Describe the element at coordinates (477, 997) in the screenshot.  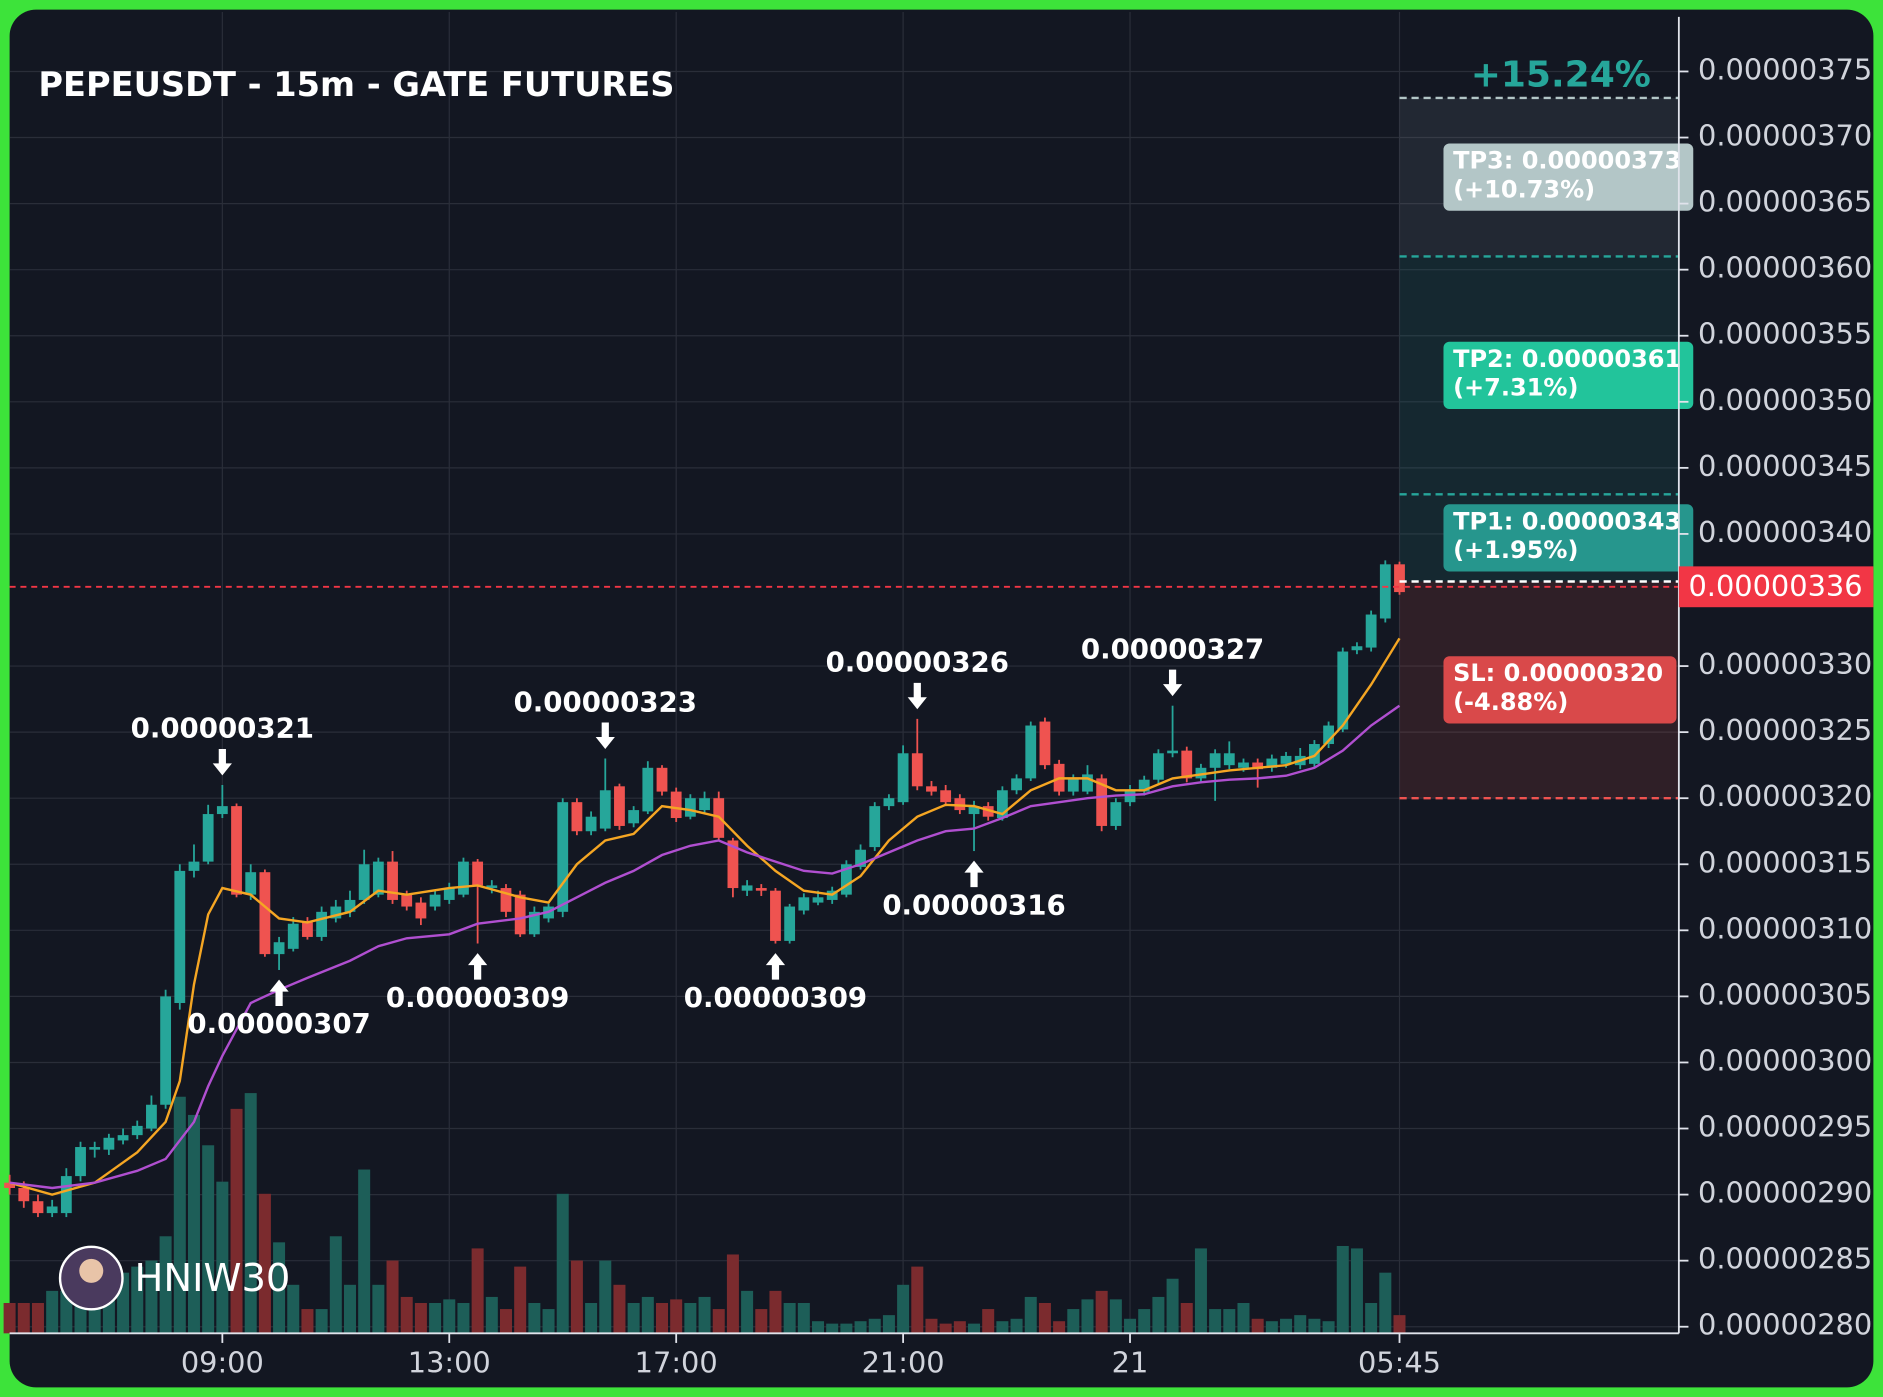
I see `annotation-label: 0.00000309` at that location.